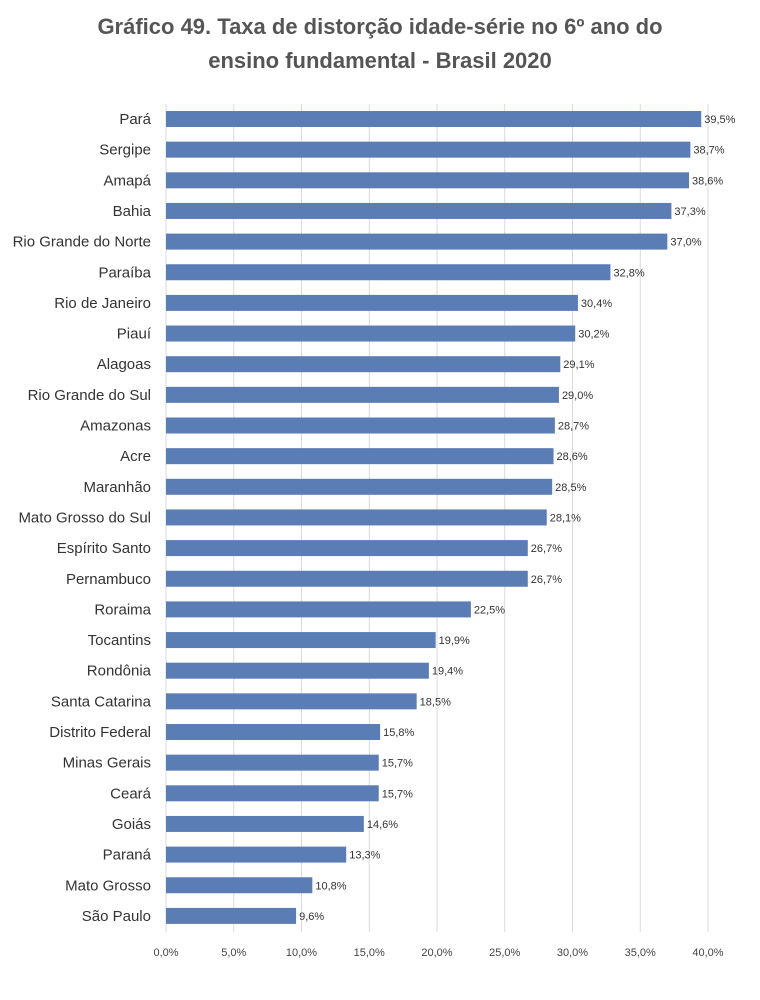 The image size is (760, 1000). Describe the element at coordinates (565, 518) in the screenshot. I see `value-label: 28,1%` at that location.